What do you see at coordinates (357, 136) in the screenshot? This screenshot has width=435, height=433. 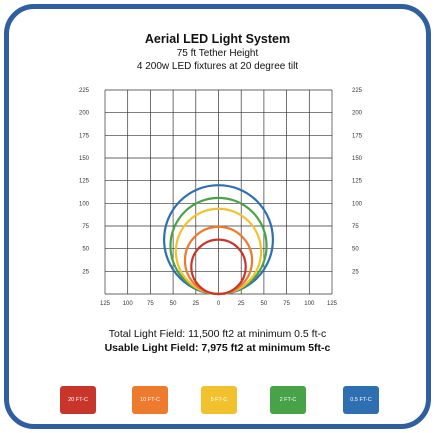 I see `y-tick-label-right: 175` at bounding box center [357, 136].